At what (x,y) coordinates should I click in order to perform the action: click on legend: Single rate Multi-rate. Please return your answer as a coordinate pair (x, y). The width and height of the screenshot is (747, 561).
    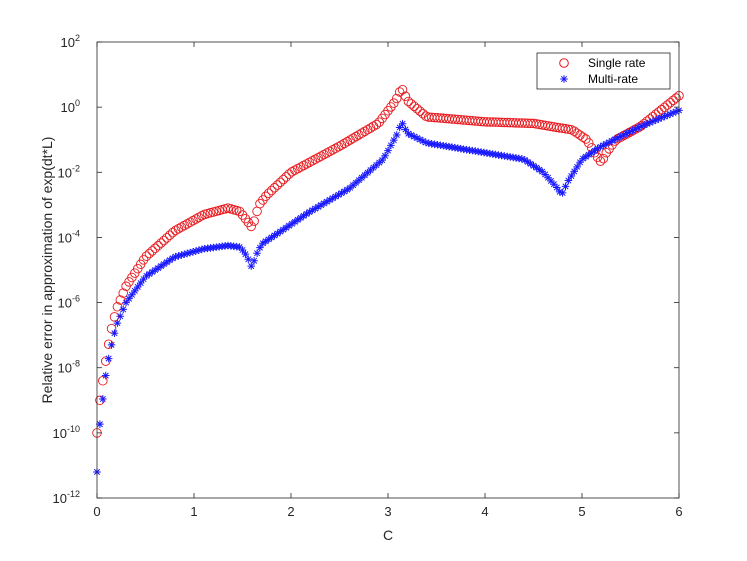
    Looking at the image, I should click on (603, 71).